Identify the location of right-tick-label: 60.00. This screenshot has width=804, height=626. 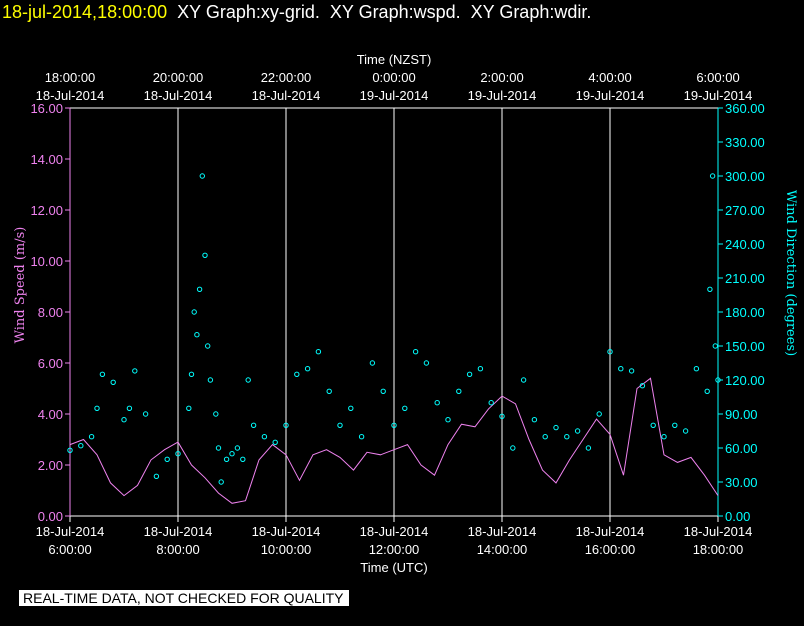
(741, 448).